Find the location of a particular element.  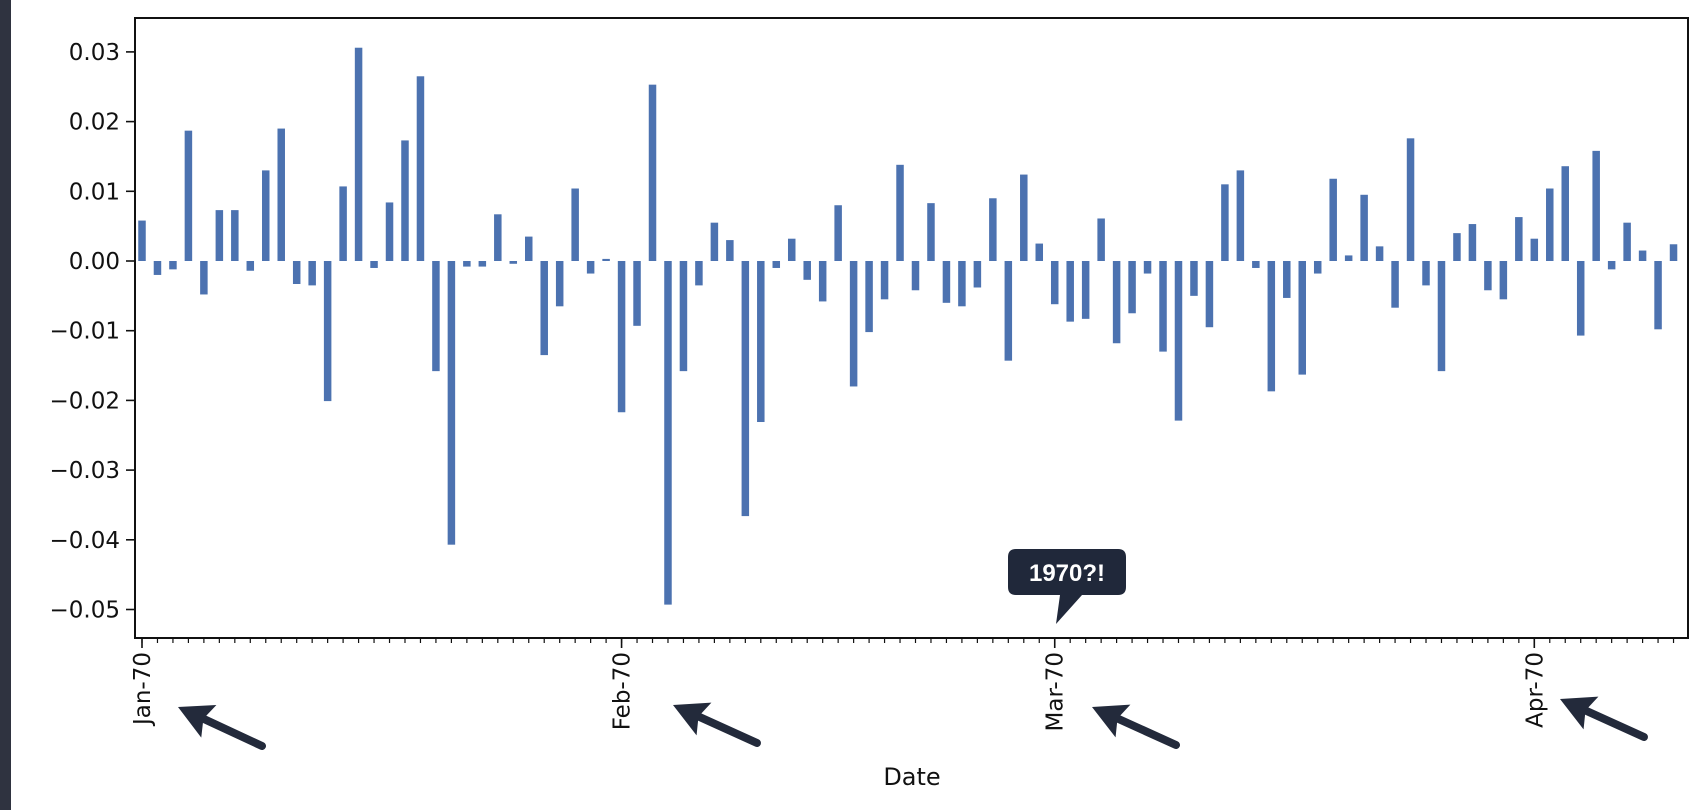

callout-text: 1970?! is located at coordinates (1067, 573).